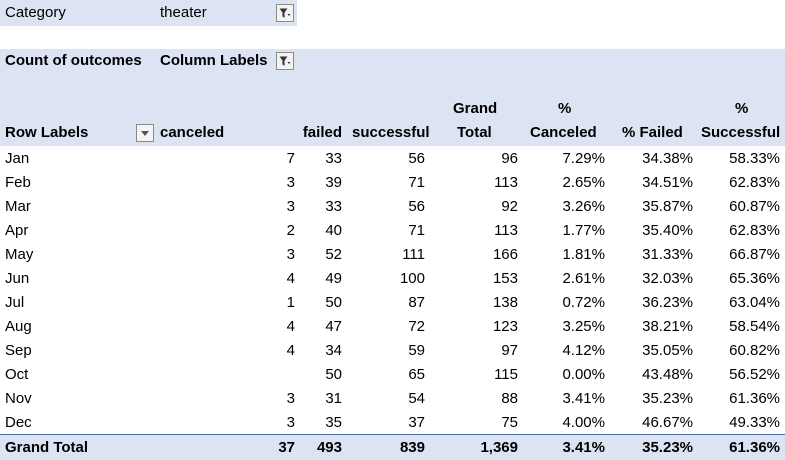  What do you see at coordinates (740, 132) in the screenshot?
I see `col-pct-successful-header-line2: Successful` at bounding box center [740, 132].